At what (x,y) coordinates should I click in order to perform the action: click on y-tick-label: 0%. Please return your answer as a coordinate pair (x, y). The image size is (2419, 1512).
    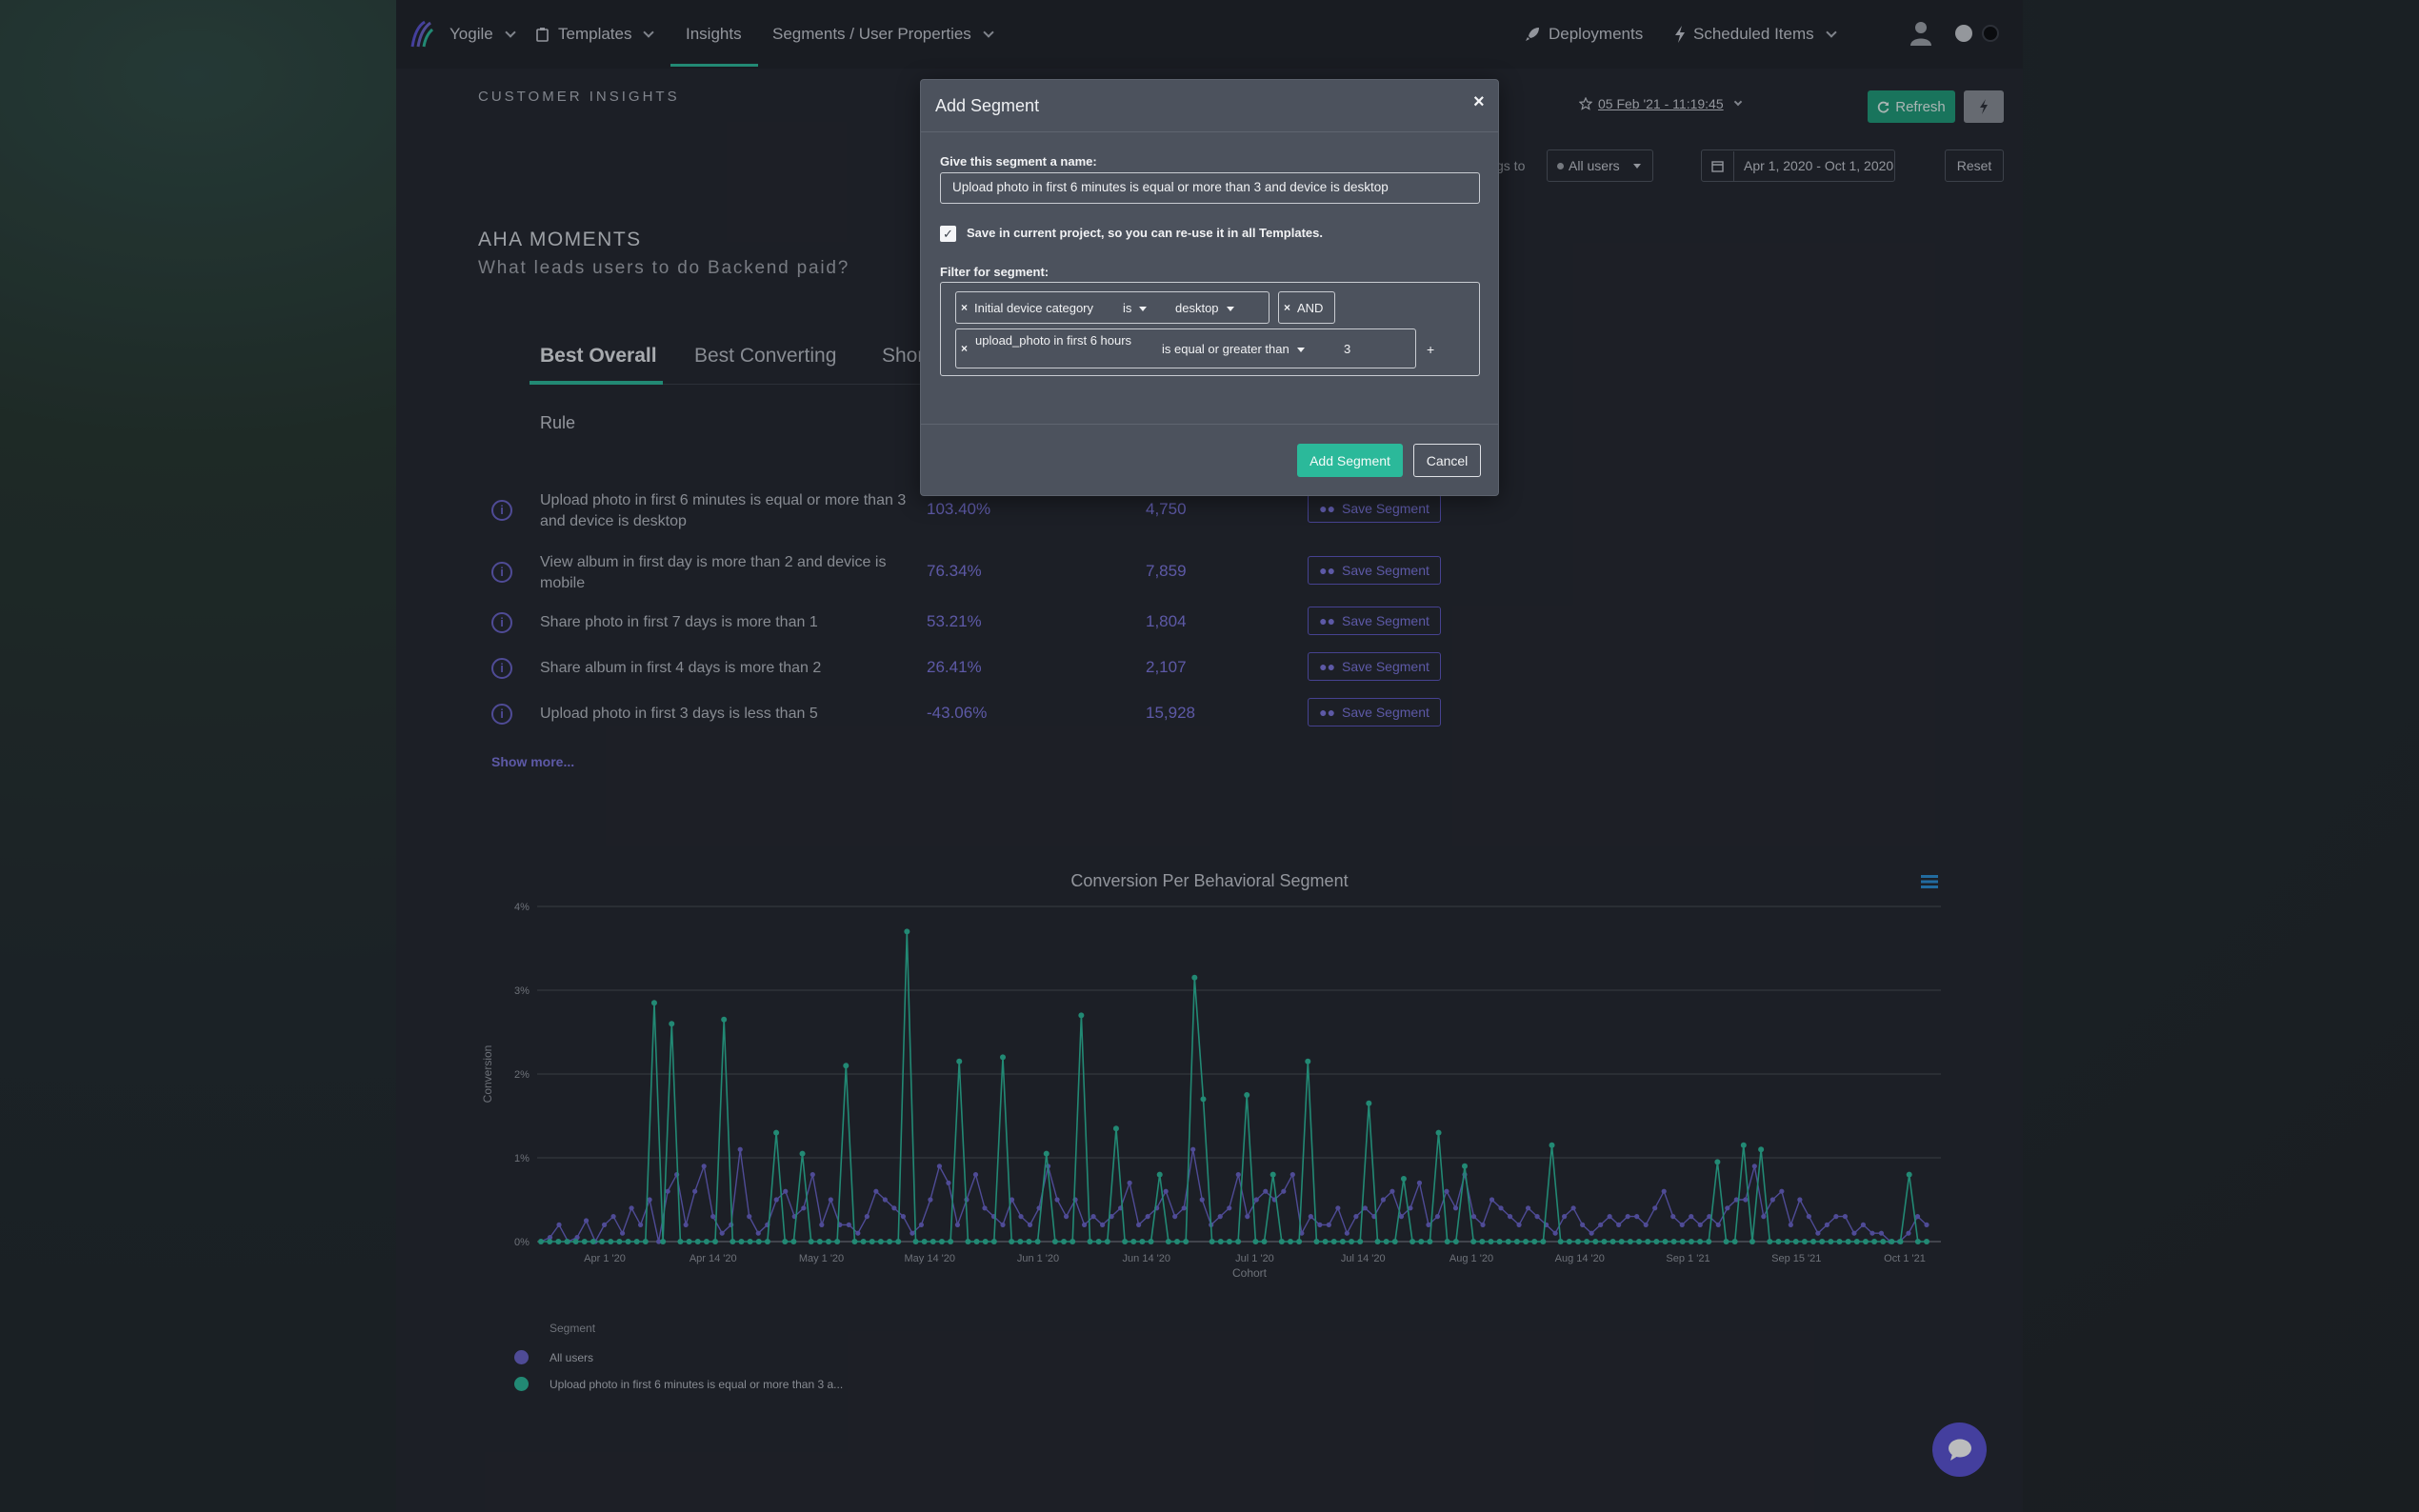
    Looking at the image, I should click on (522, 1242).